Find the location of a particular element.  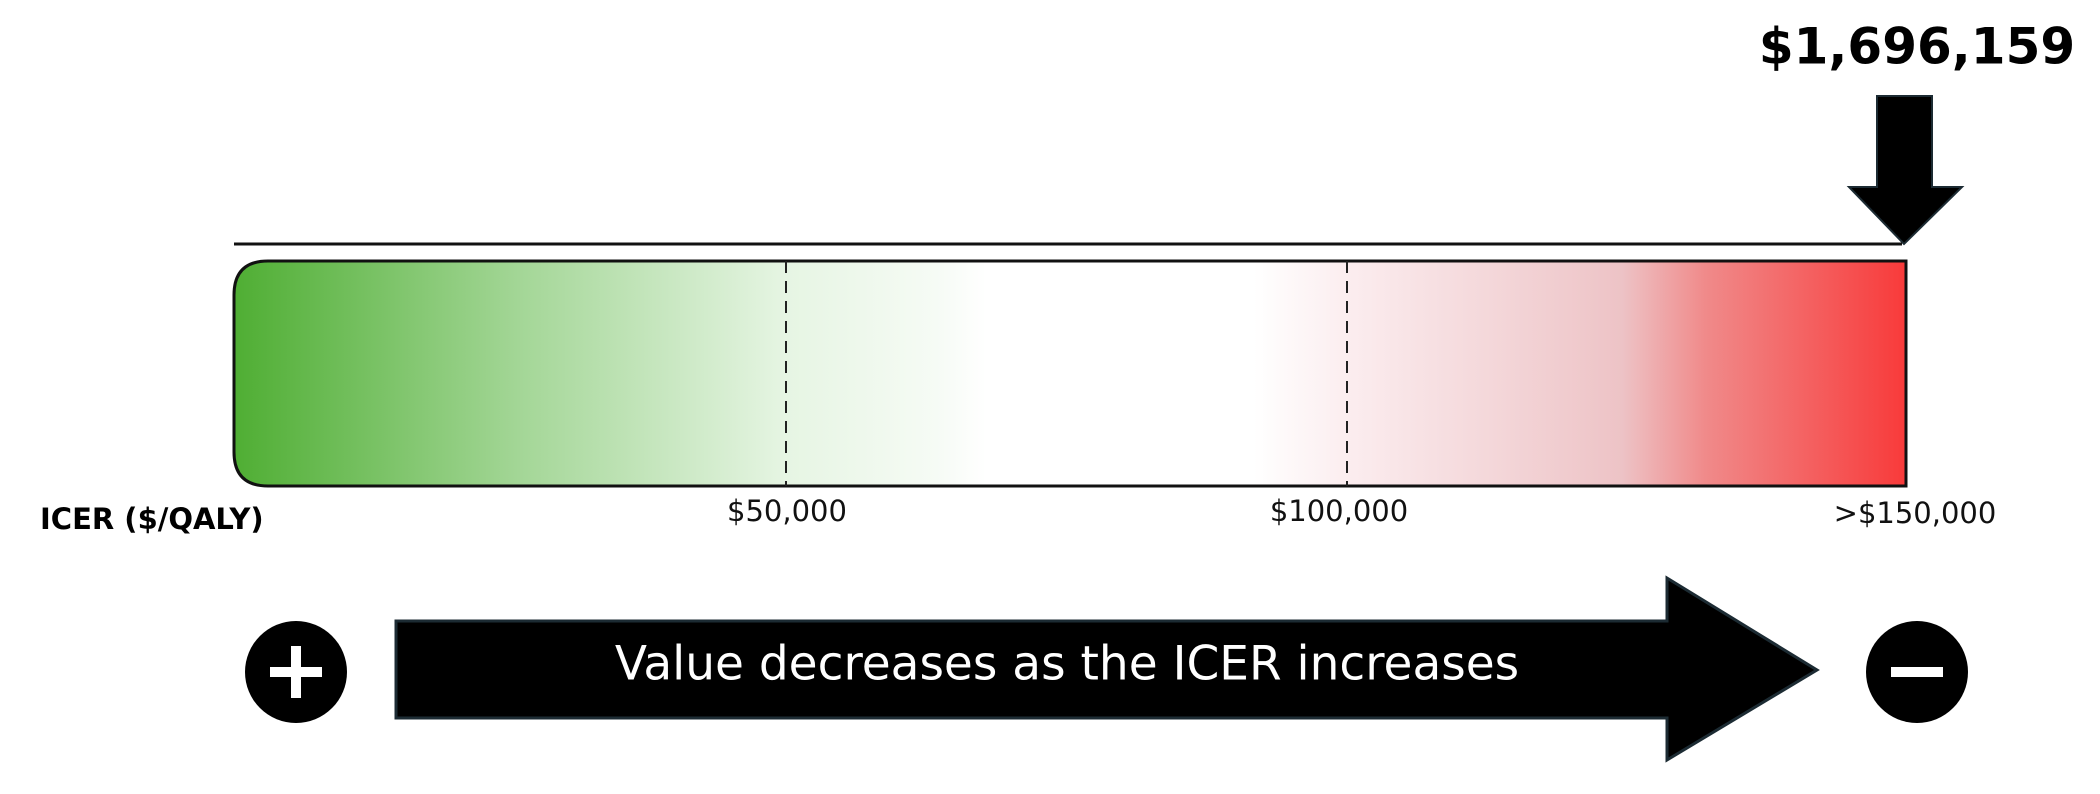

axis-label: ICER ($/QALY) is located at coordinates (152, 519).